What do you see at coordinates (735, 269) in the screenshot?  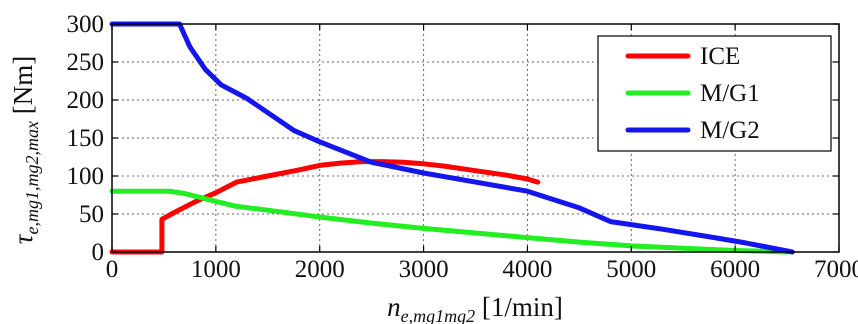 I see `x-tick-label: 6000` at bounding box center [735, 269].